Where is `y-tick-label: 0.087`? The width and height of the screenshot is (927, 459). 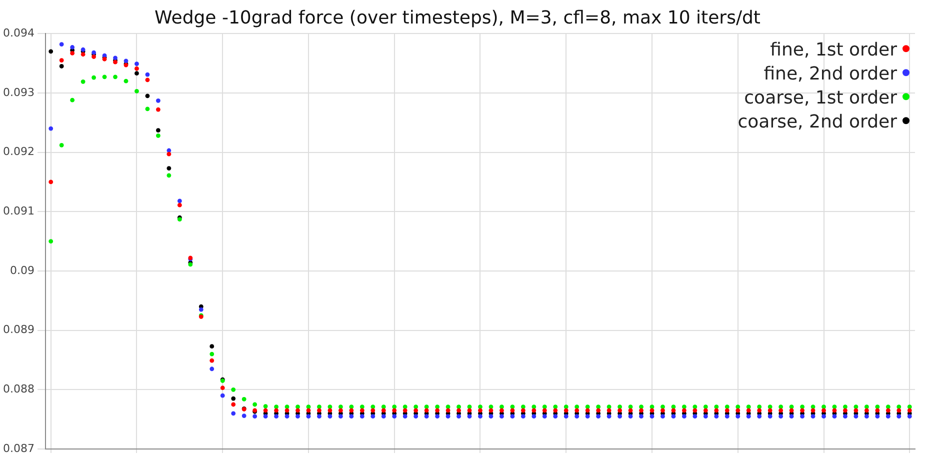
y-tick-label: 0.087 is located at coordinates (18, 448).